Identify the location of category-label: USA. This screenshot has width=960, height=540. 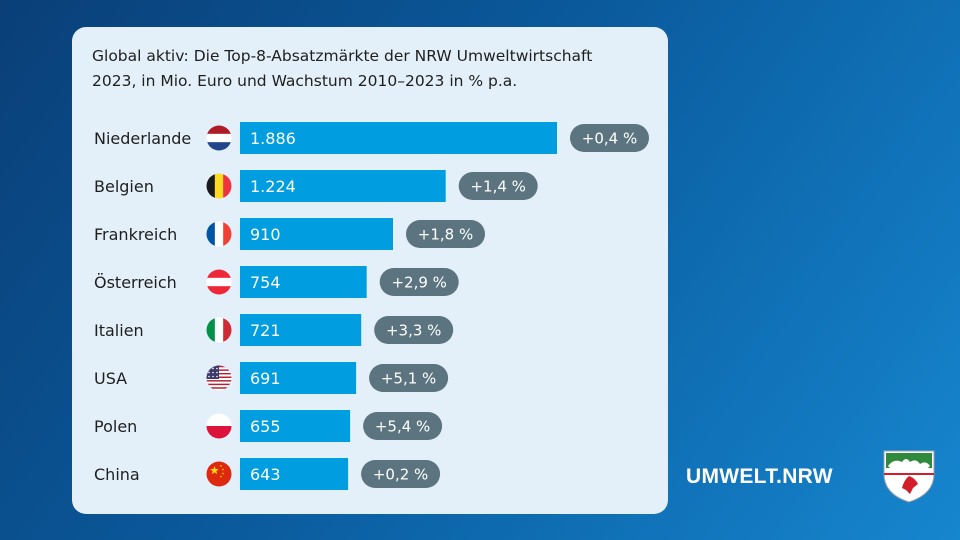
(110, 378).